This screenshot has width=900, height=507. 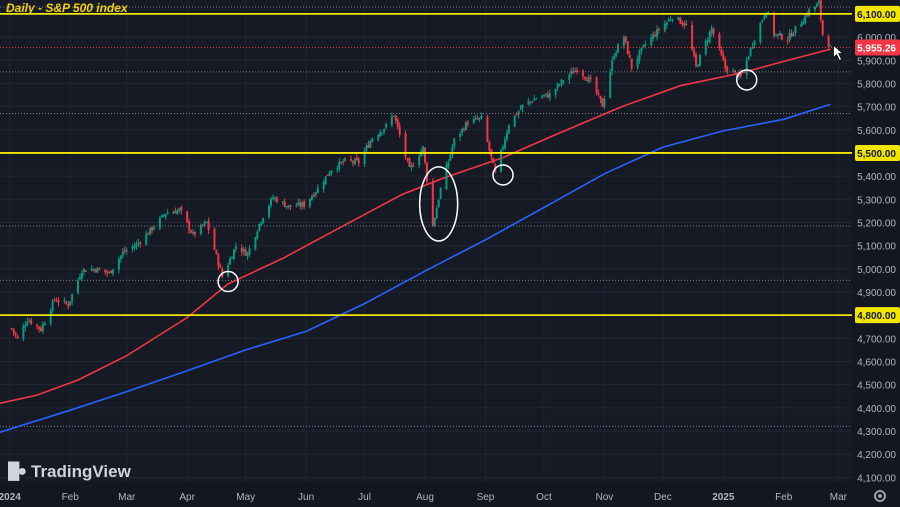 What do you see at coordinates (876, 131) in the screenshot?
I see `y-tick-label: 5,600.00` at bounding box center [876, 131].